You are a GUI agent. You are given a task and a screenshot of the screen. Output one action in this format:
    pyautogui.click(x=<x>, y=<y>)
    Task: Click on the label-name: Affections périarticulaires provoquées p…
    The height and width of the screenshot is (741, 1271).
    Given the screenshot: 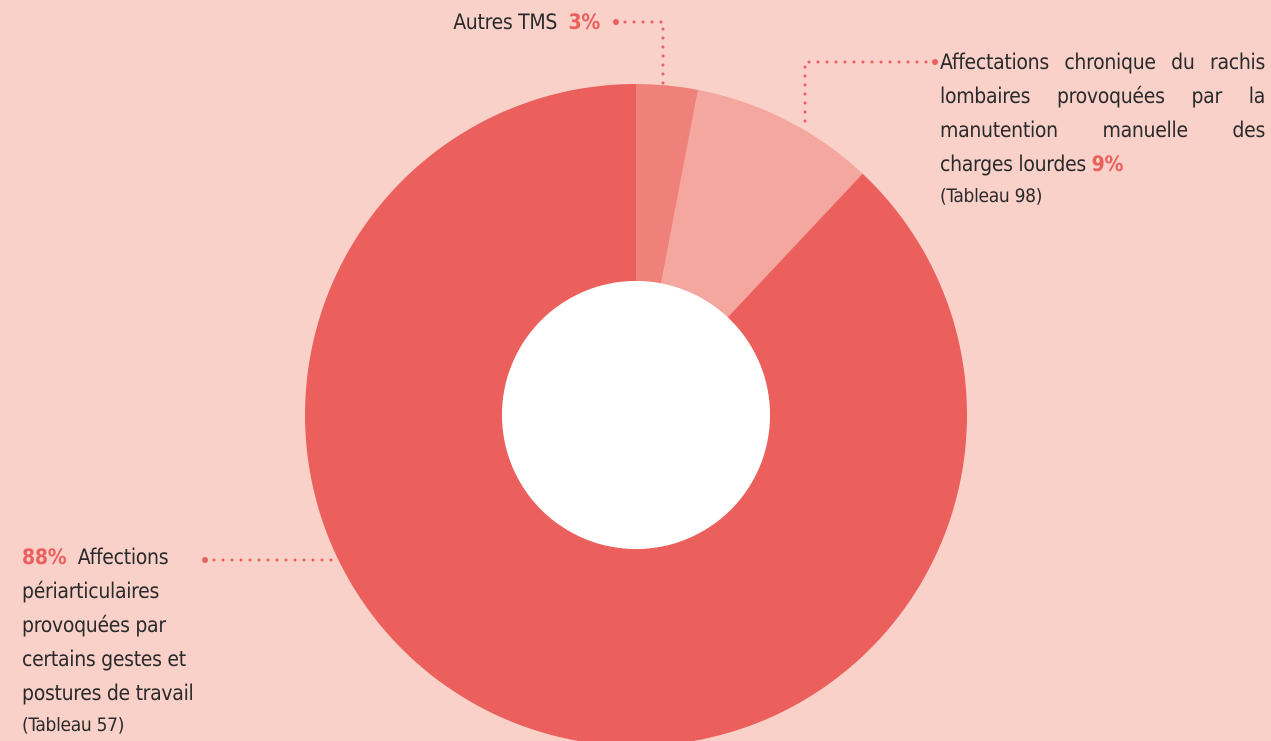 What is the action you would take?
    pyautogui.click(x=108, y=625)
    